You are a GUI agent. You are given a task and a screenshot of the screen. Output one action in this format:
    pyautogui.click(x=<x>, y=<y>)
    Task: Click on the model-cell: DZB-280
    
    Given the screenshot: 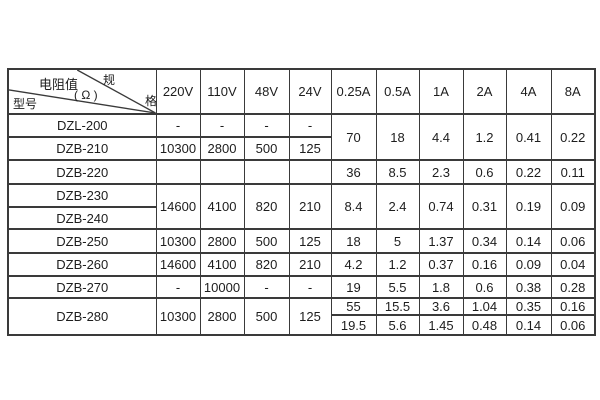 What is the action you would take?
    pyautogui.click(x=82, y=316)
    